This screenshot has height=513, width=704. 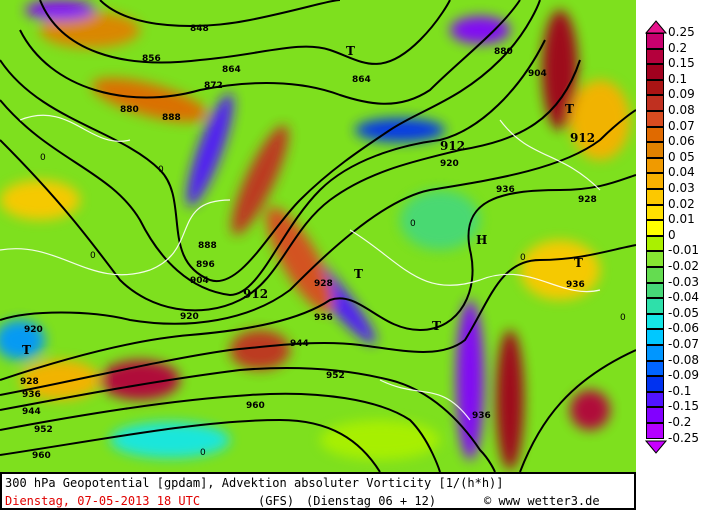 I want to click on contour-label-848: 848, so click(x=199, y=29).